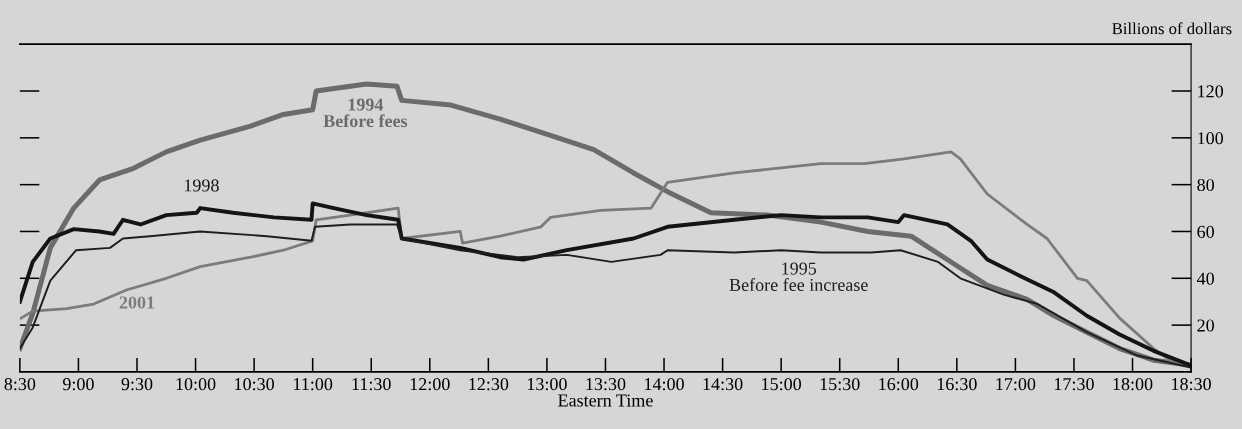  I want to click on x-tick-label: 17:00, so click(1016, 384).